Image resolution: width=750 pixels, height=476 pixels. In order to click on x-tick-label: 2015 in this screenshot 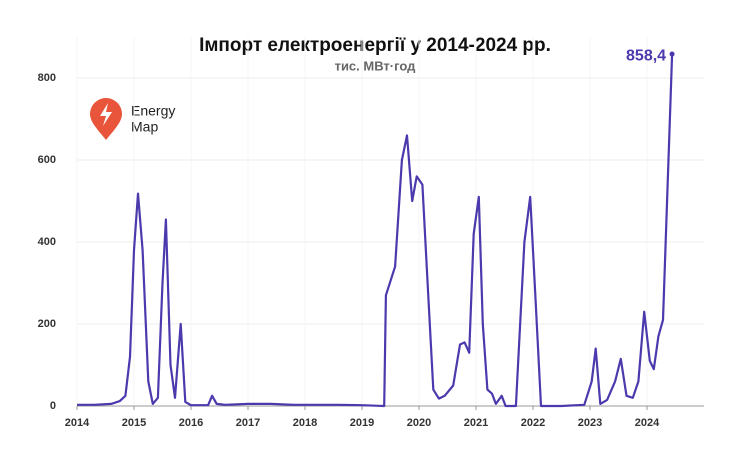, I will do `click(134, 423)`.